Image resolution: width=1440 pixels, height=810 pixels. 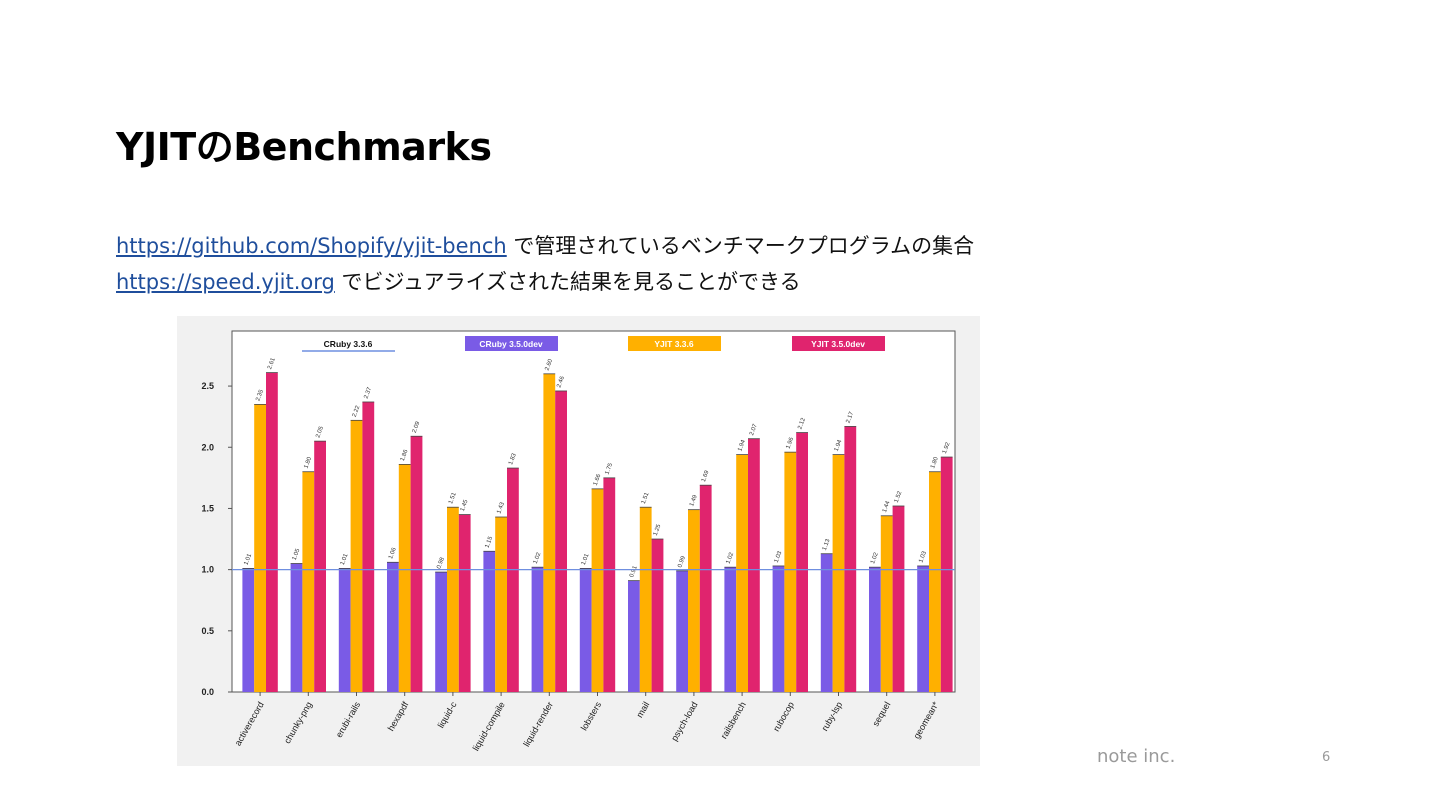 What do you see at coordinates (311, 246) in the screenshot?
I see `yjit-bench-link: https://github.com/Shopify/yjit-bench` at bounding box center [311, 246].